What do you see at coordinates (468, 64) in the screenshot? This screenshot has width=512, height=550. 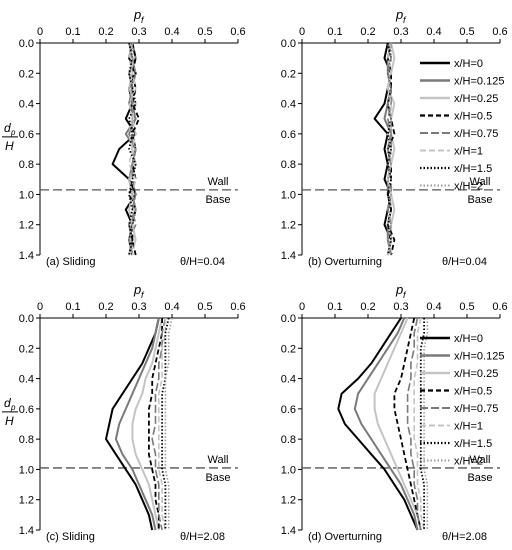 I see `legend-label: x/H=0` at bounding box center [468, 64].